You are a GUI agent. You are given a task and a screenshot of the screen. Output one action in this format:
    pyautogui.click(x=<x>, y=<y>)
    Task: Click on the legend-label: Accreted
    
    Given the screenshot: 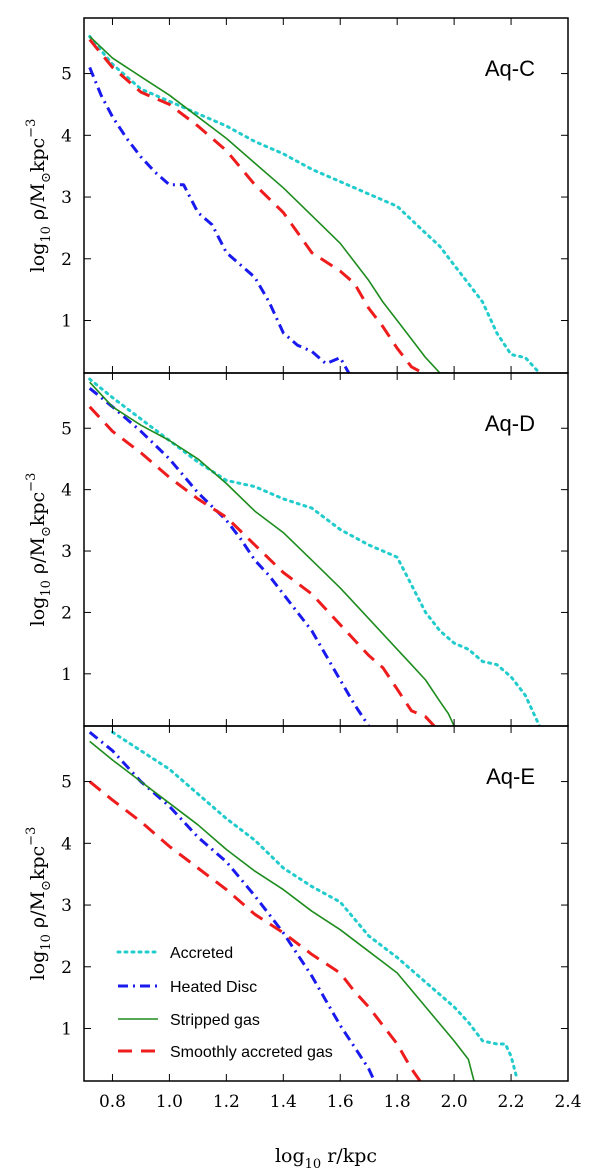 What is the action you would take?
    pyautogui.click(x=201, y=953)
    